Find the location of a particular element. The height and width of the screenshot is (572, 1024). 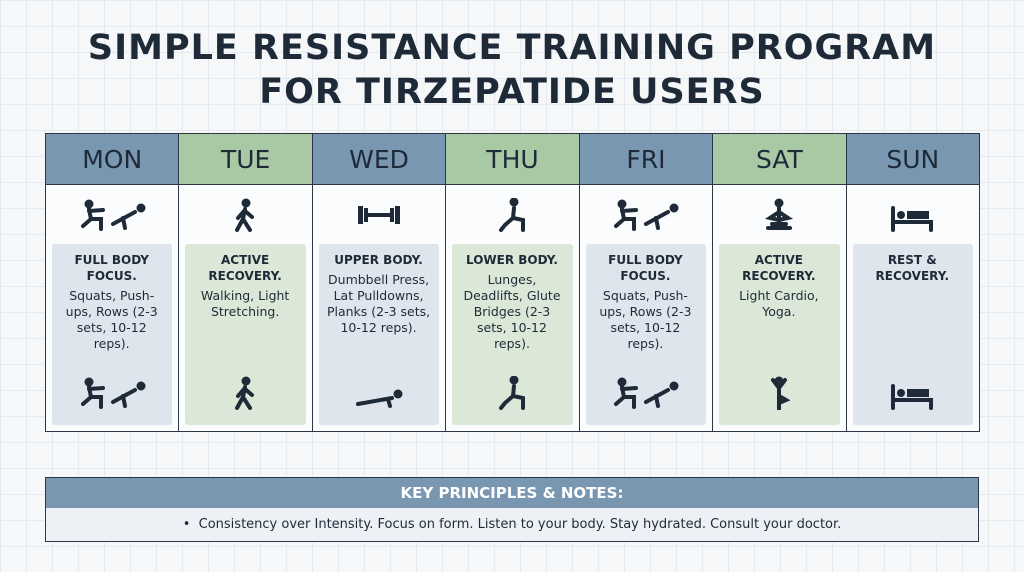

day-heading: REST & RECOVERY. is located at coordinates (912, 268).